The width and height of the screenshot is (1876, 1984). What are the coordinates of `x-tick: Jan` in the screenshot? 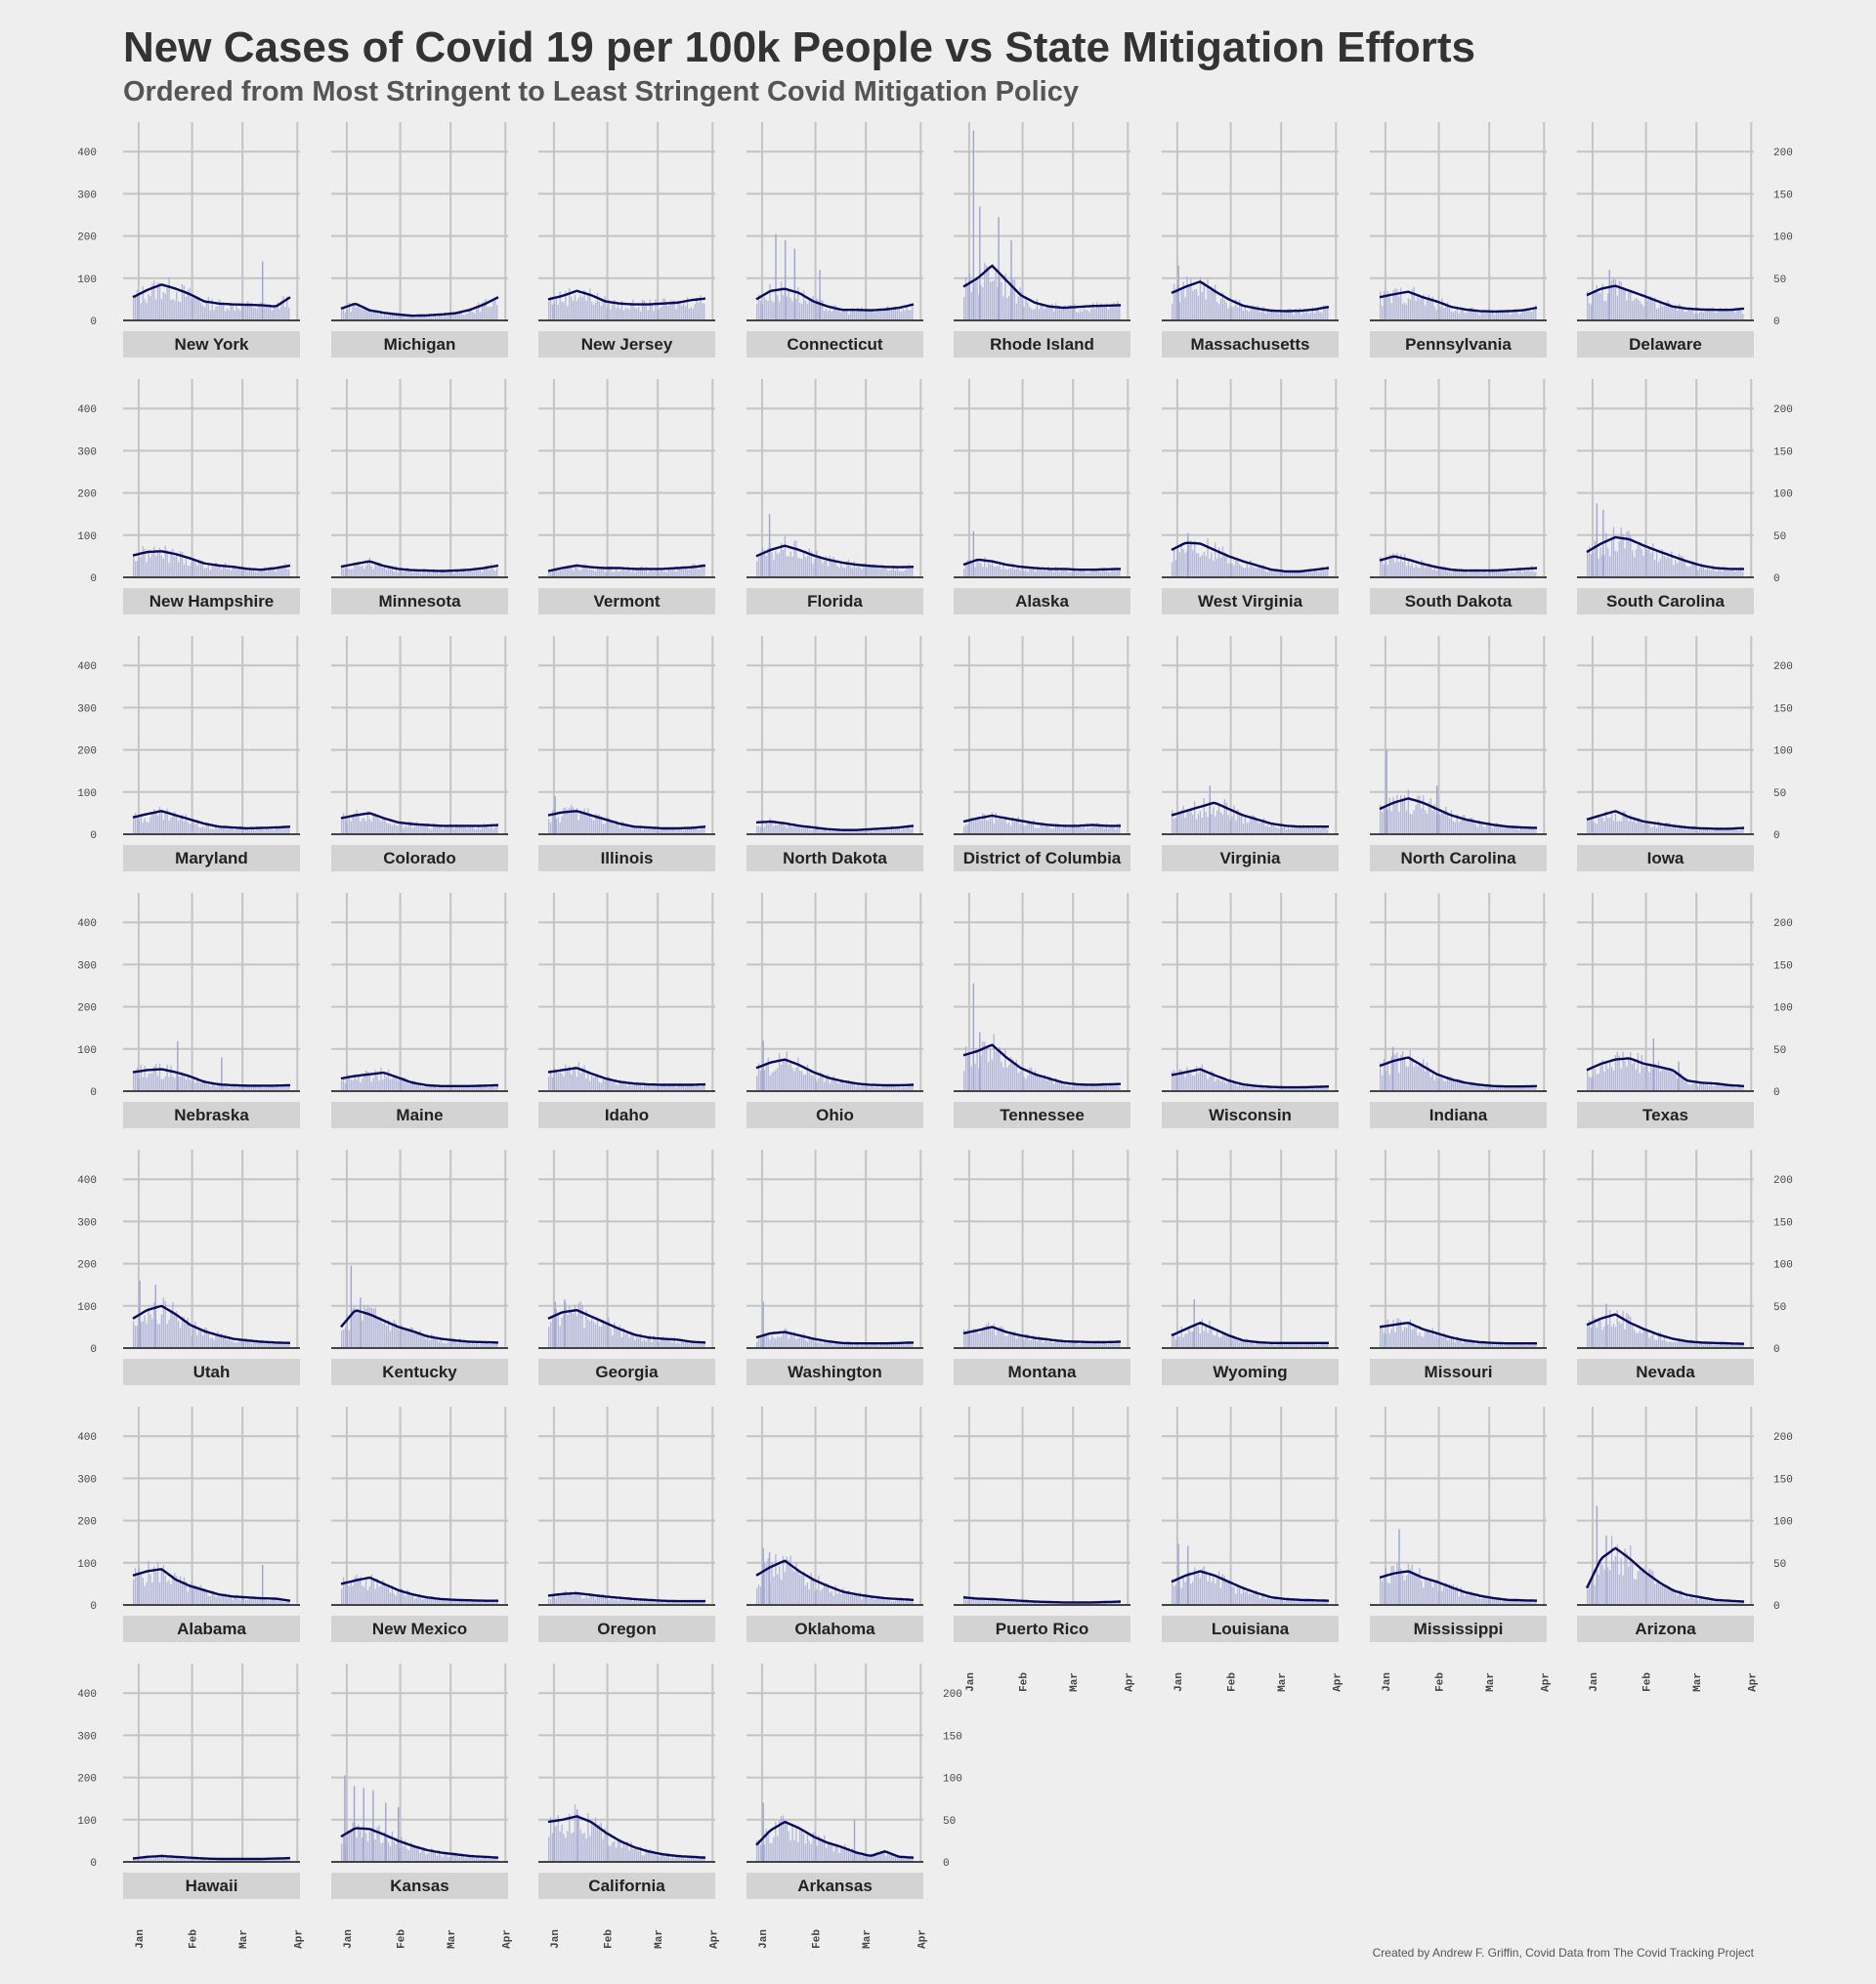 It's located at (1387, 1682).